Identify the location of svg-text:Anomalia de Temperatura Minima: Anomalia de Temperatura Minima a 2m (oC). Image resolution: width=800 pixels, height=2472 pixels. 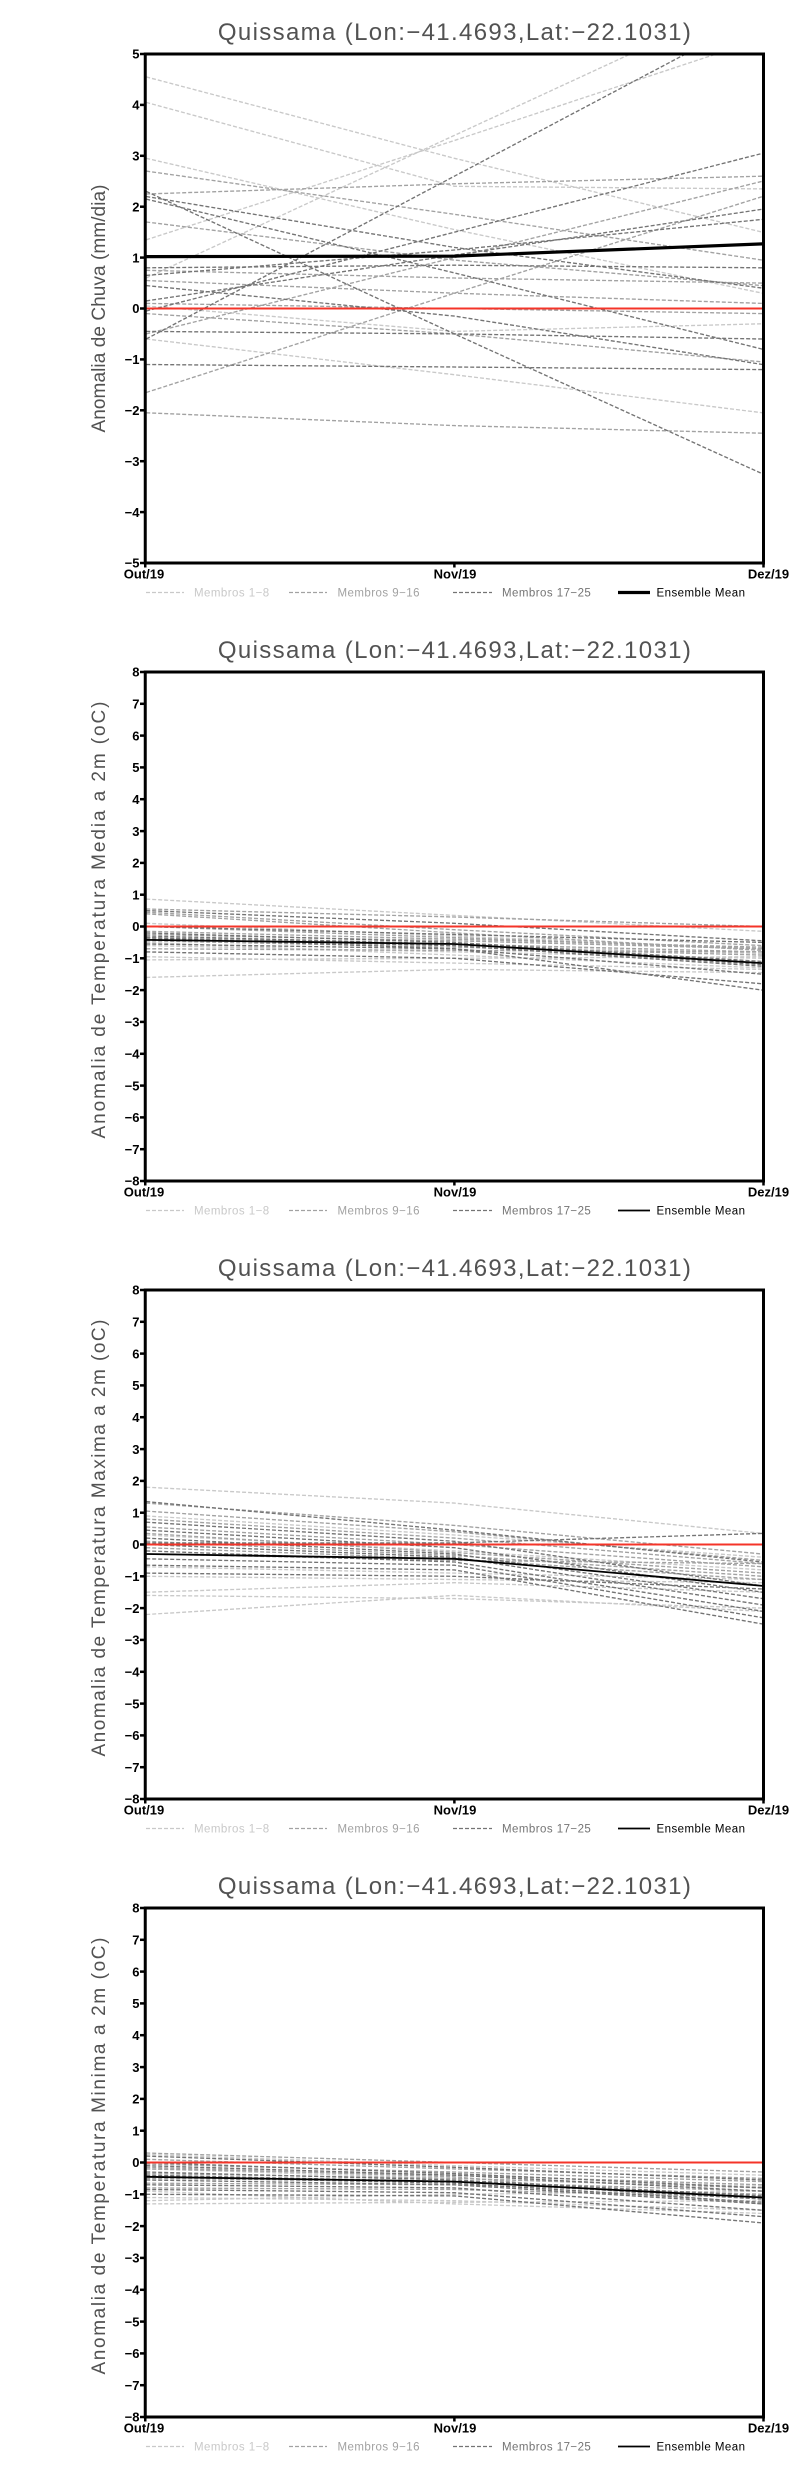
(99, 2156).